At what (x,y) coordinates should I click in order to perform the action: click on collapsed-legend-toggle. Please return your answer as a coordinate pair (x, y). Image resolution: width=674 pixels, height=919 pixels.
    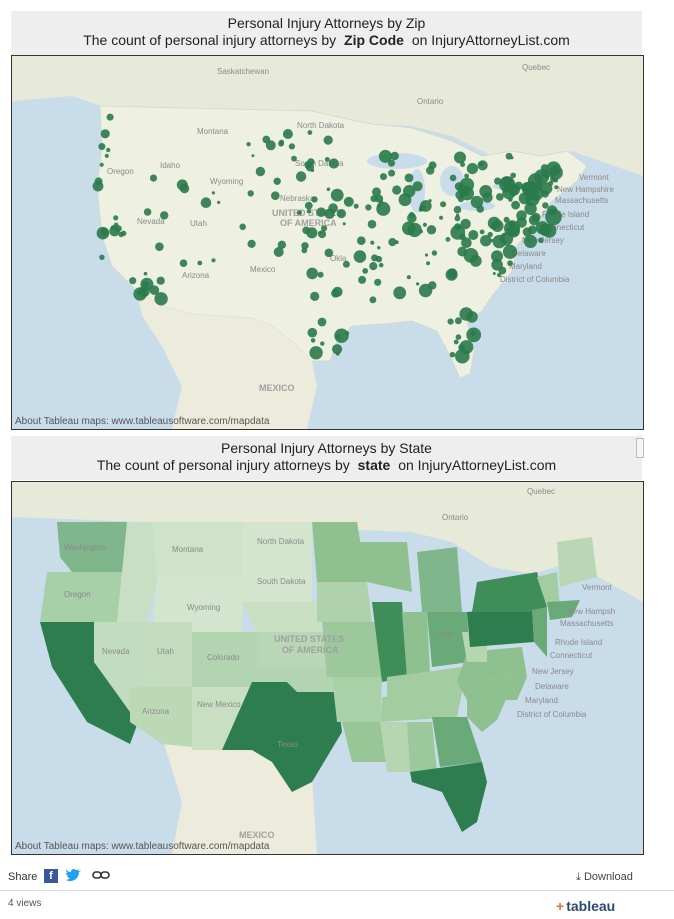
    Looking at the image, I should click on (640, 448).